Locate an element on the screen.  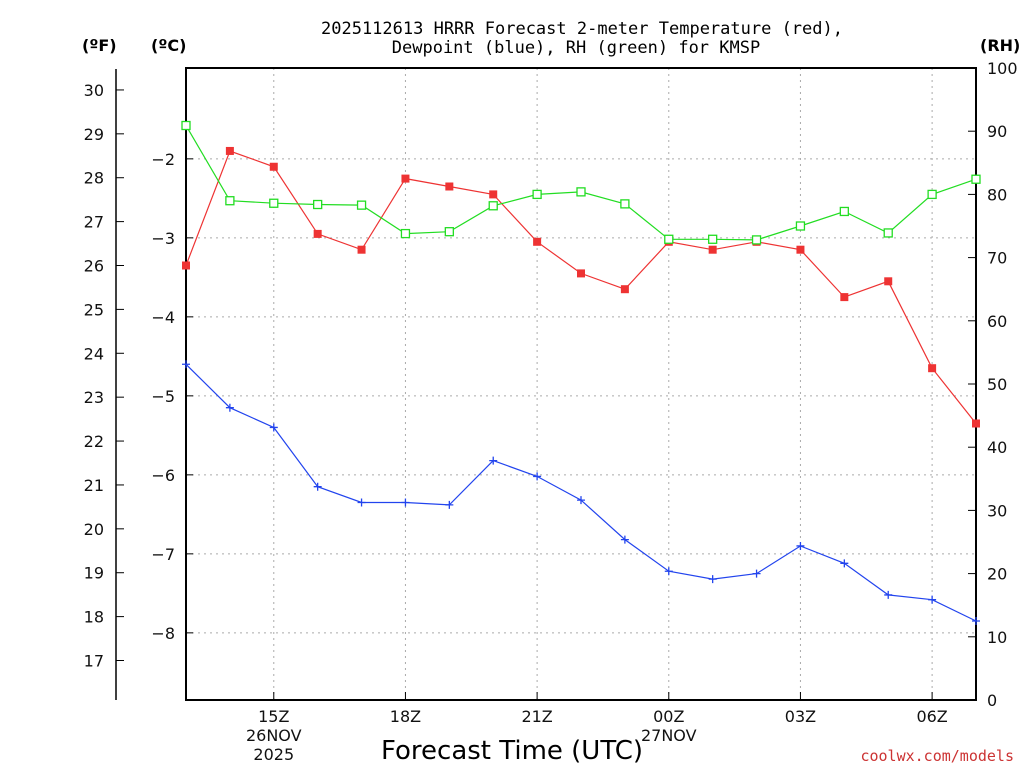
rh-tick-label: 50 is located at coordinates (997, 384).